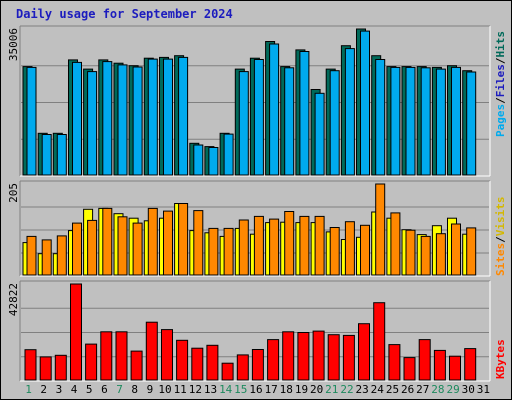 The width and height of the screenshot is (512, 400). Describe the element at coordinates (500, 259) in the screenshot. I see `legend-sites-visits-part: Sites` at that location.